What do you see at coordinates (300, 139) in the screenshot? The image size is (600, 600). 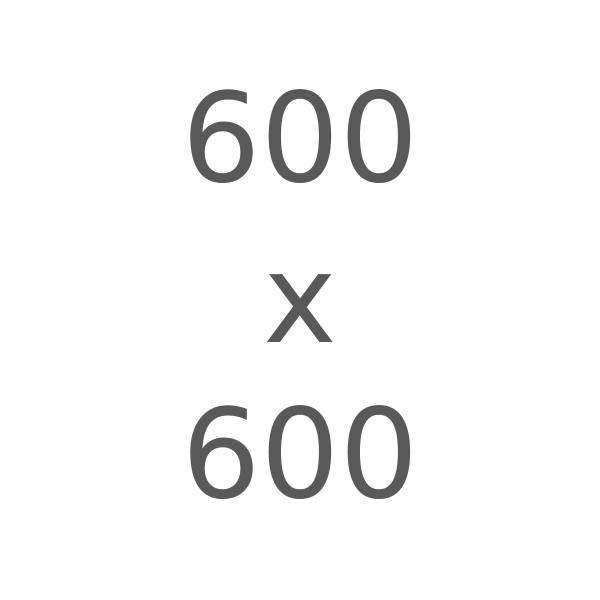 I see `width-label: 600` at bounding box center [300, 139].